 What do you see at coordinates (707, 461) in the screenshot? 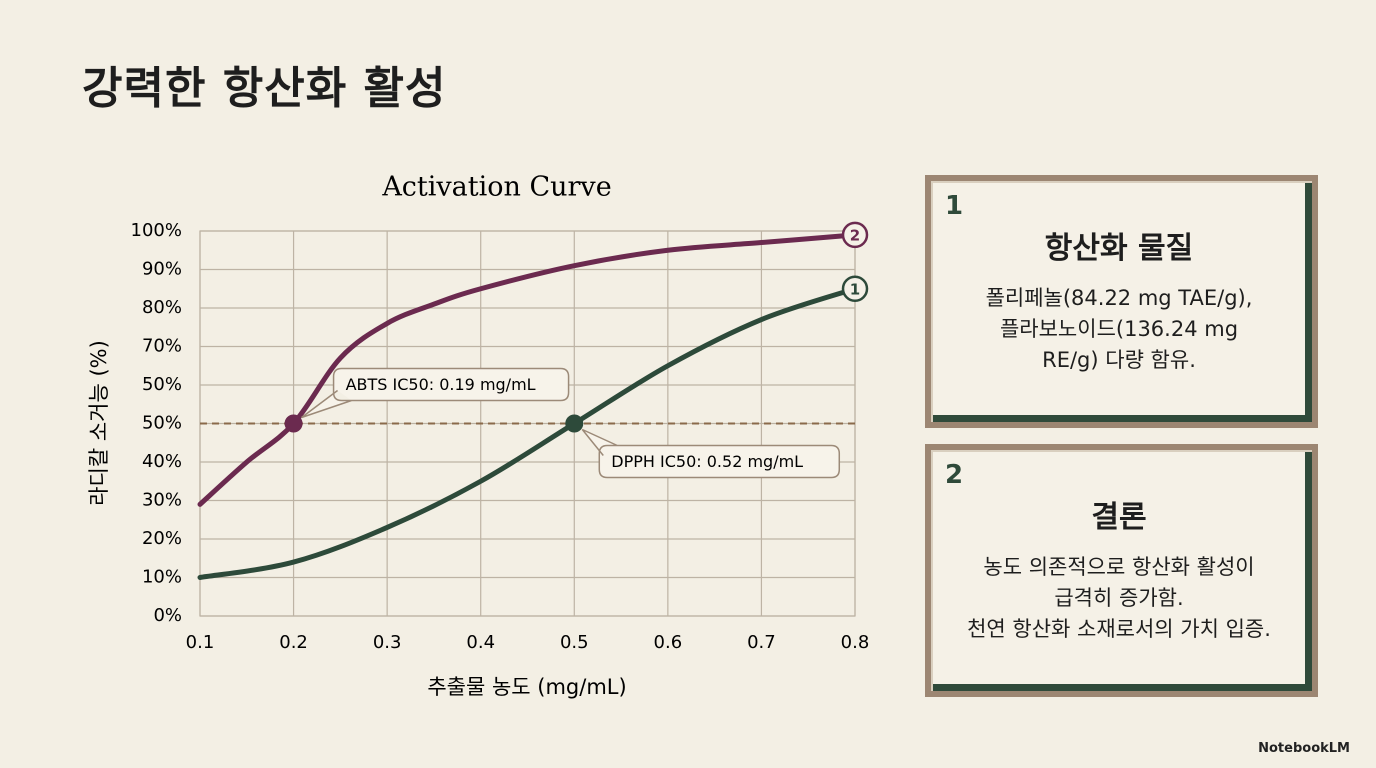
I see `annotation: DPPH IC50: 0.52 mg/mL` at bounding box center [707, 461].